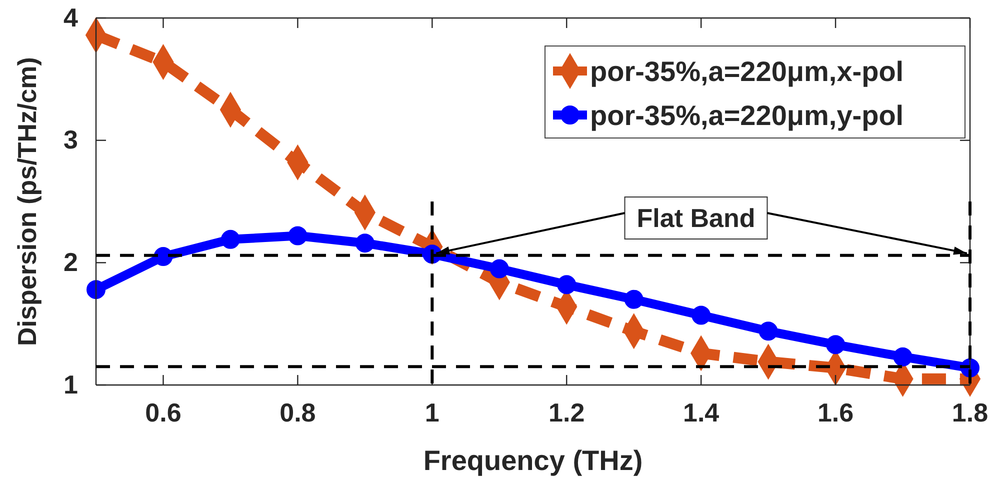 This screenshot has height=488, width=993. Describe the element at coordinates (566, 412) in the screenshot. I see `x-tick-label: 1.2` at that location.